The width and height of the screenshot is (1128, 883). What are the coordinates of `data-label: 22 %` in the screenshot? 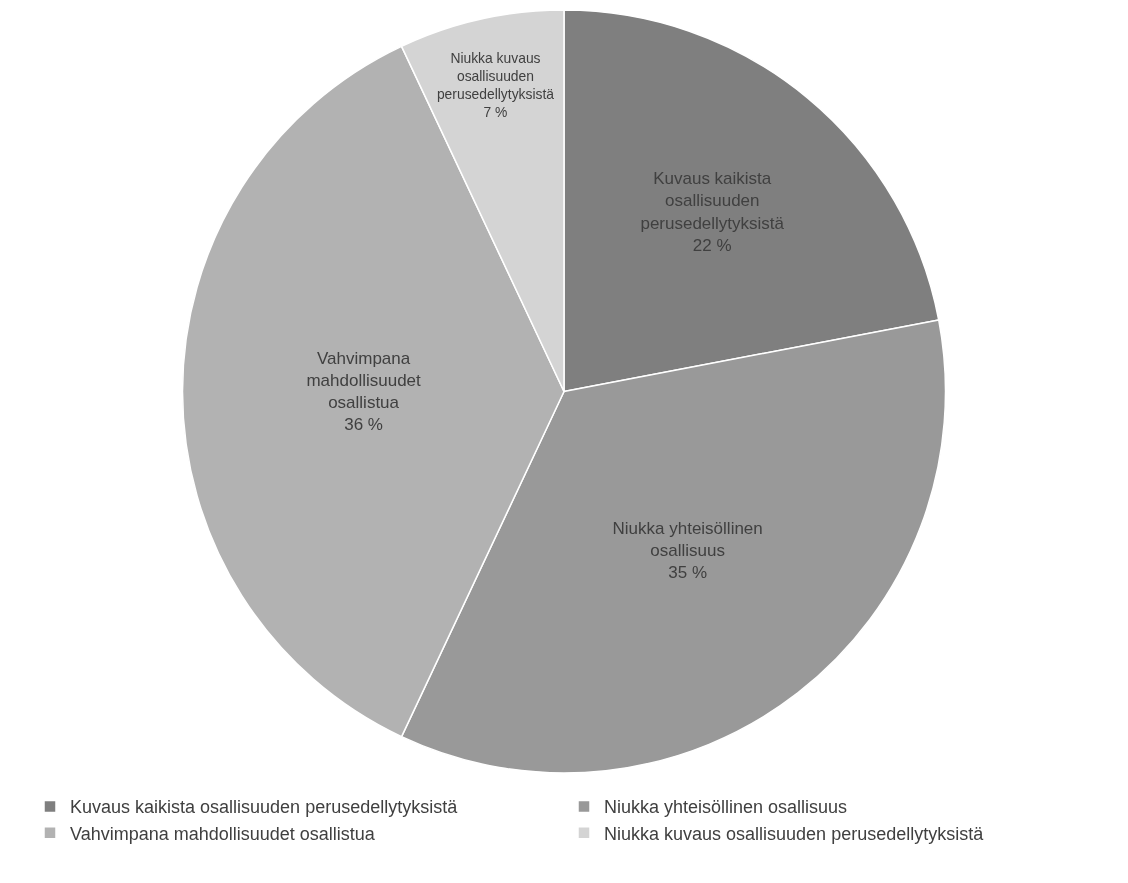 It's located at (712, 245).